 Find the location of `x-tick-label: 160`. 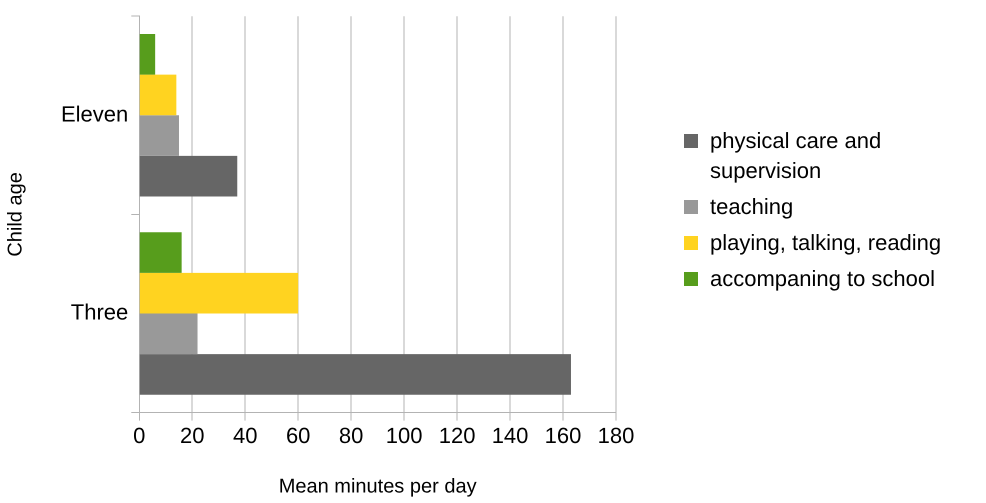

x-tick-label: 160 is located at coordinates (563, 435).